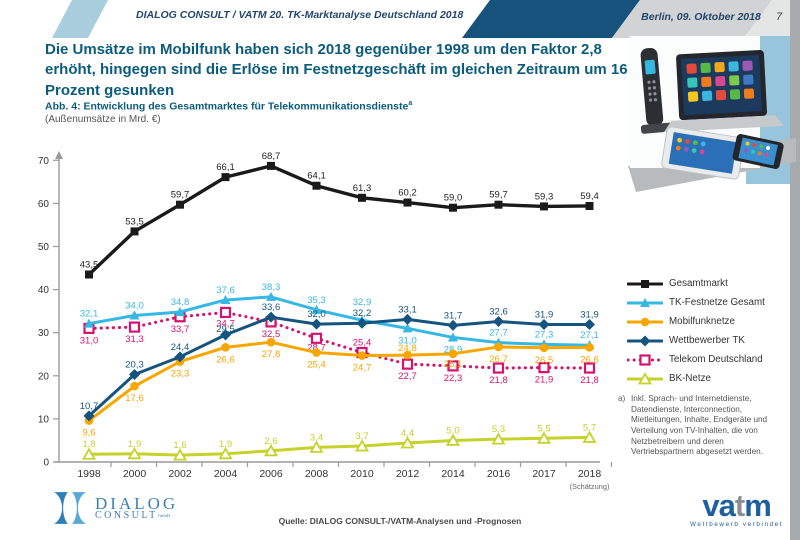  What do you see at coordinates (701, 17) in the screenshot?
I see `header-date: Berlin, 09. Oktober 2018` at bounding box center [701, 17].